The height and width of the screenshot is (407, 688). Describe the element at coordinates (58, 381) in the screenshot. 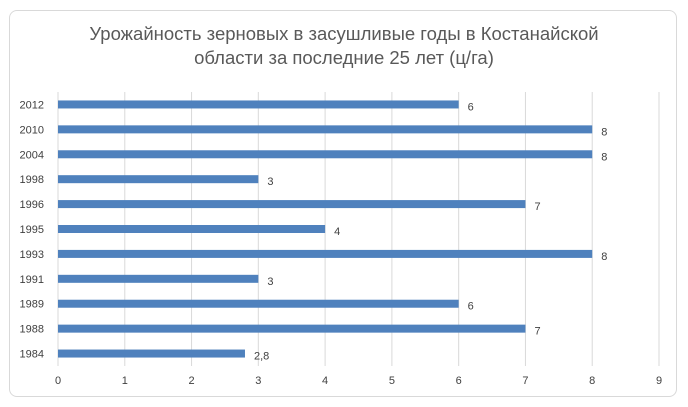

I see `x-tick-label: 0` at that location.